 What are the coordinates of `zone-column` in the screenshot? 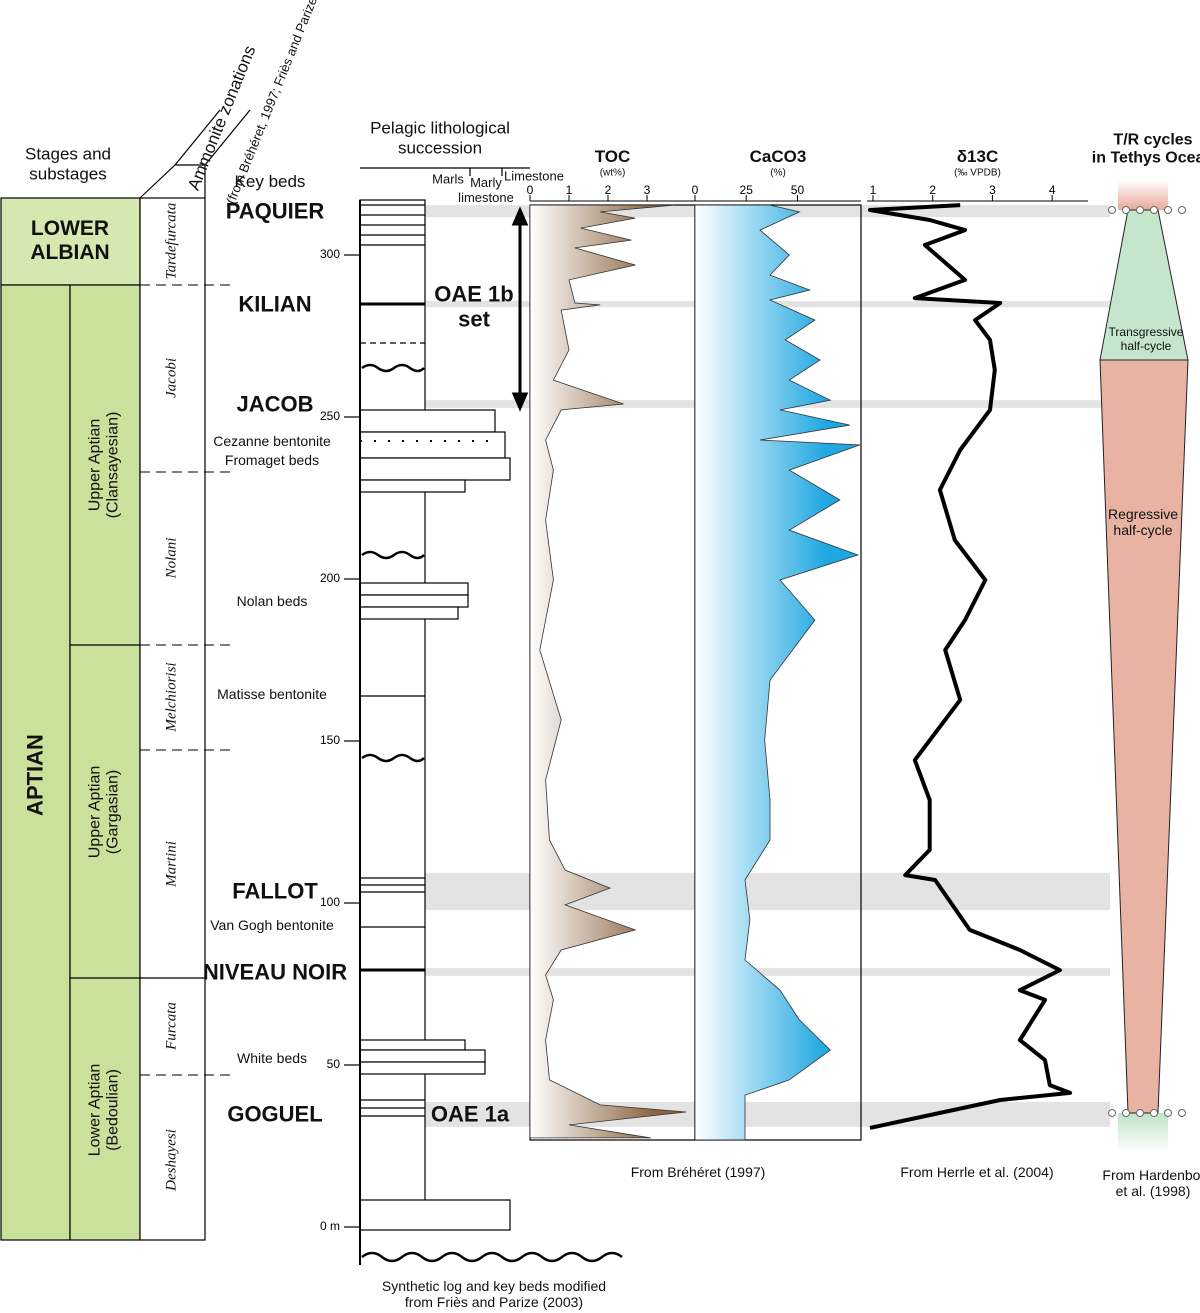 It's located at (172, 719).